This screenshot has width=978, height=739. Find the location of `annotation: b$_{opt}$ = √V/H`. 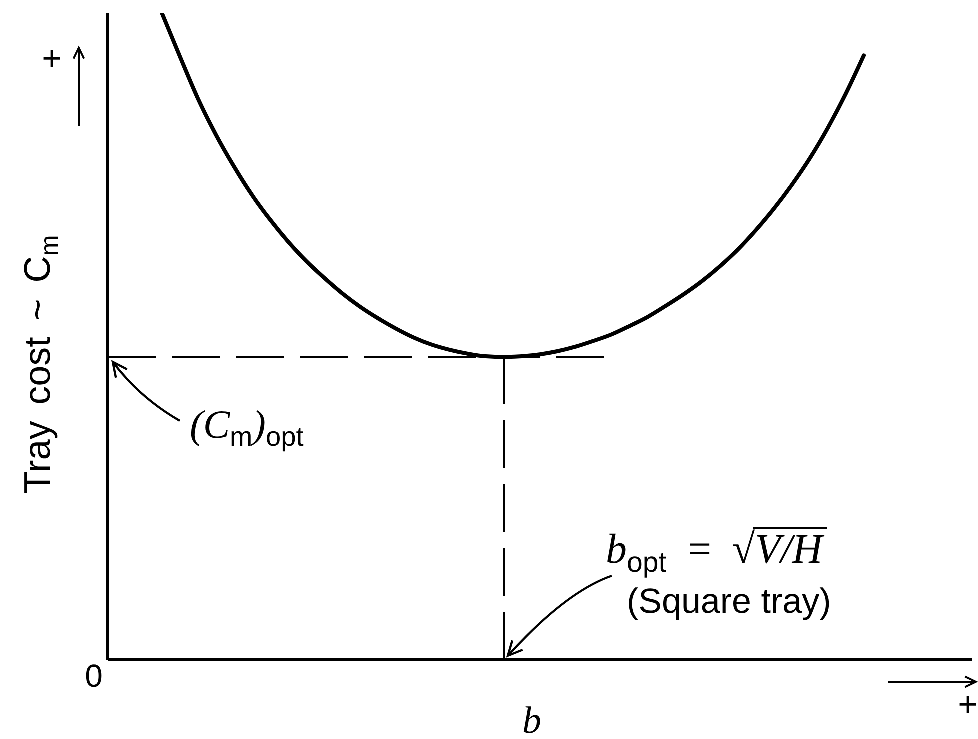

annotation: b$_{opt}$ = √V/H is located at coordinates (716, 553).